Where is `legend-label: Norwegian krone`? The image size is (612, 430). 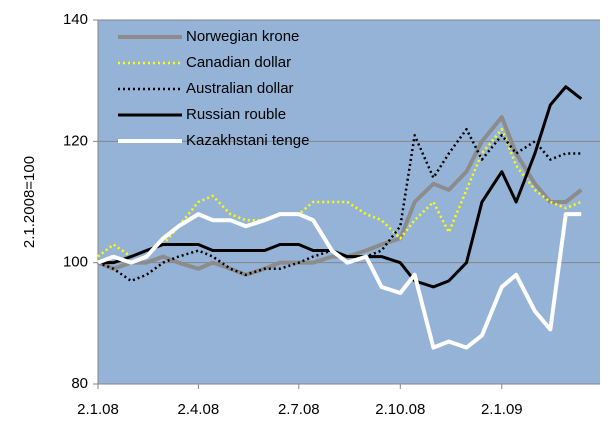
legend-label: Norwegian krone is located at coordinates (242, 36).